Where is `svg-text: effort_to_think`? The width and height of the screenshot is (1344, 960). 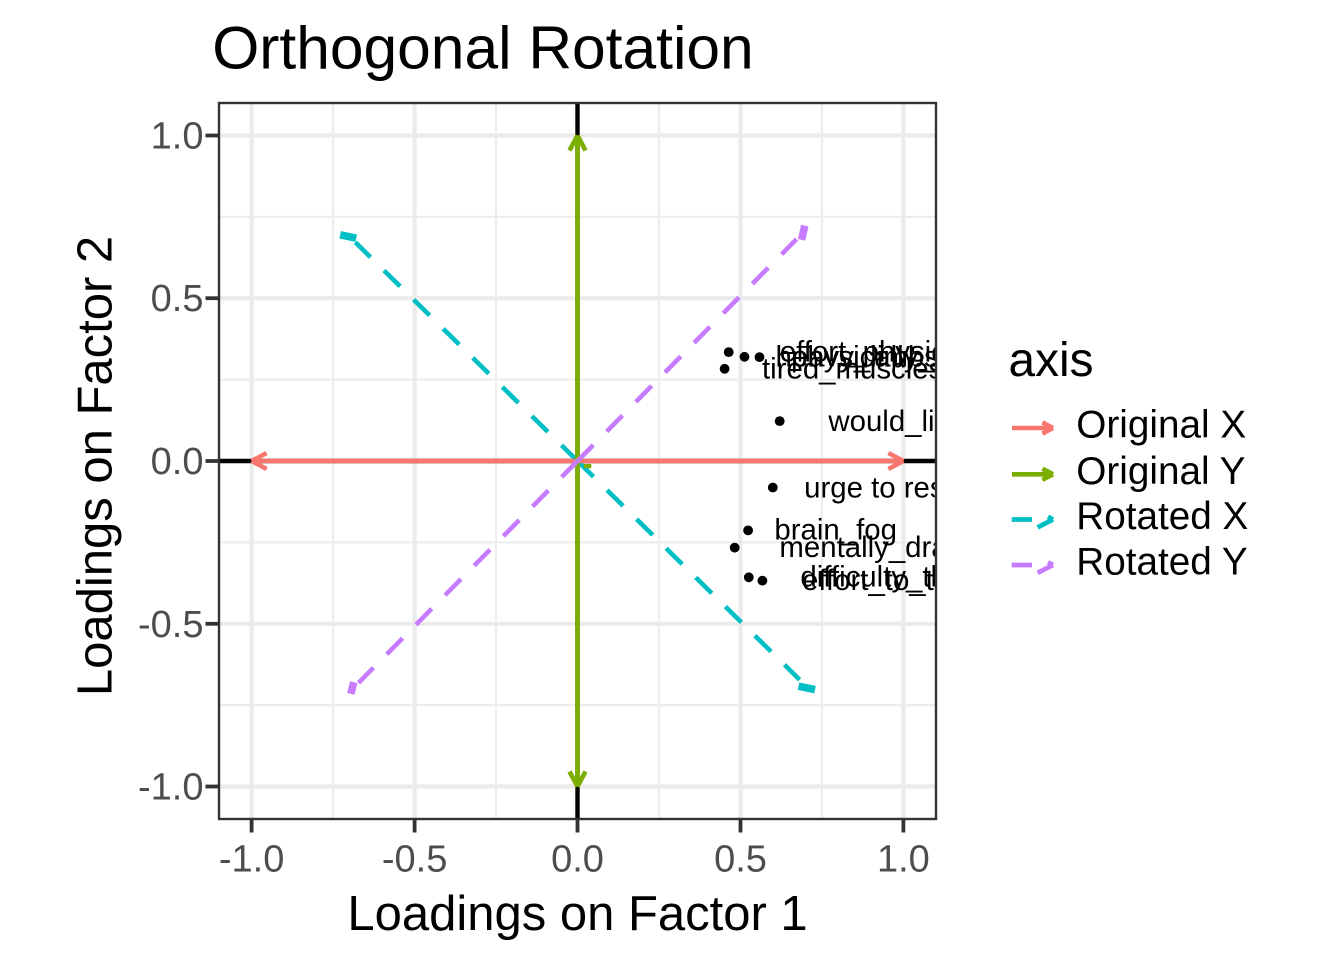
svg-text: effort_to_think is located at coordinates (895, 580).